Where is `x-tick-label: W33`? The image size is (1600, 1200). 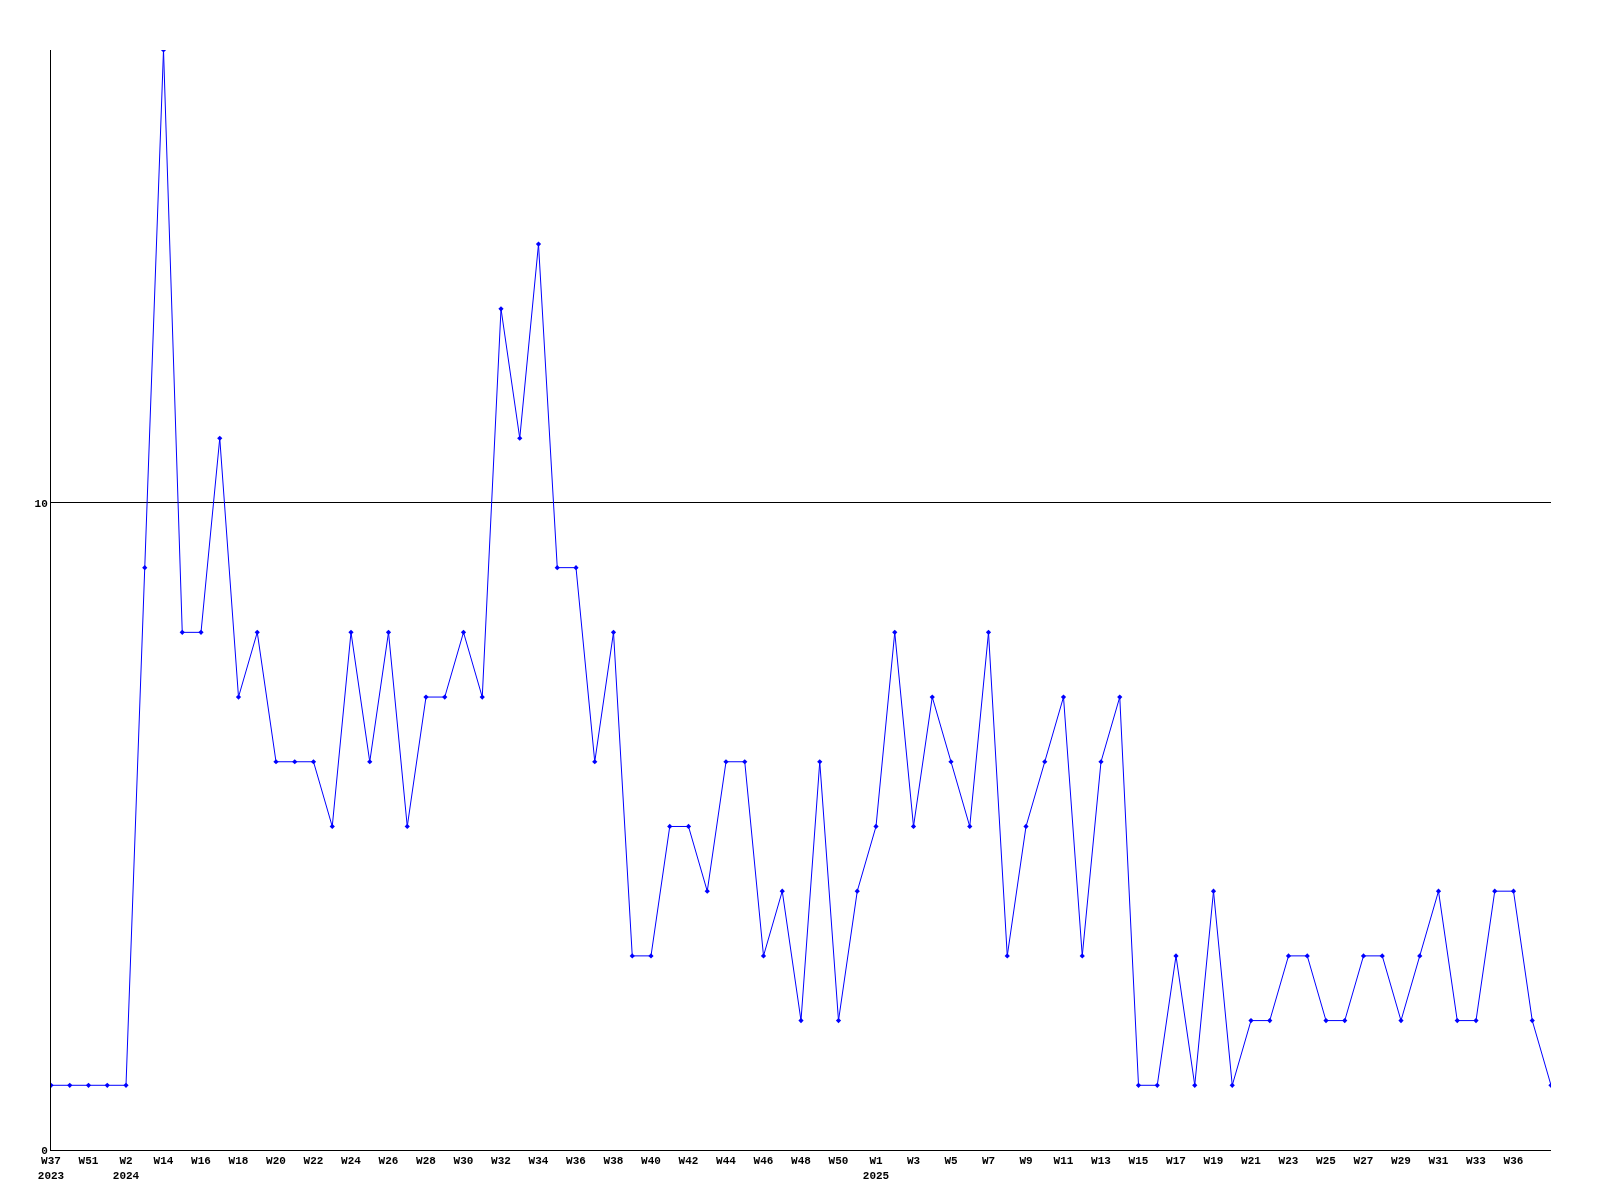 x-tick-label: W33 is located at coordinates (1476, 1161).